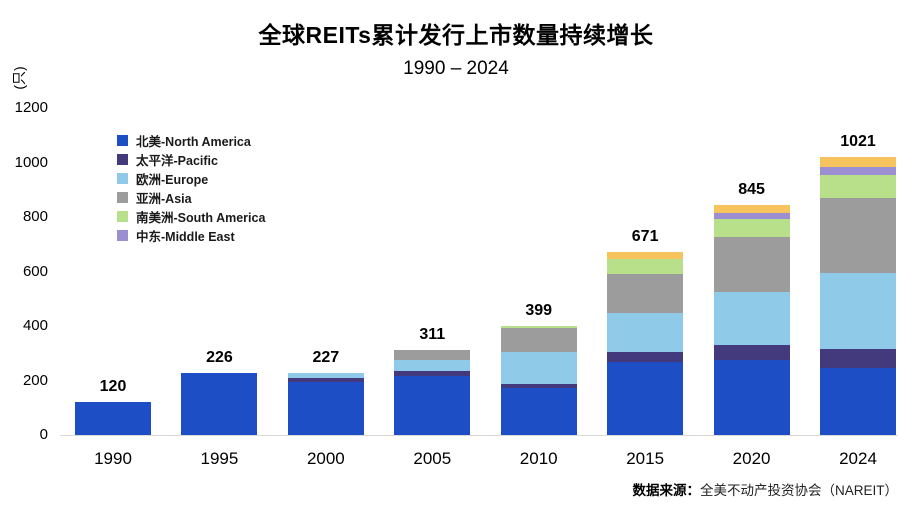 This screenshot has width=912, height=507. I want to click on legend-item: 亚洲-Asia, so click(191, 197).